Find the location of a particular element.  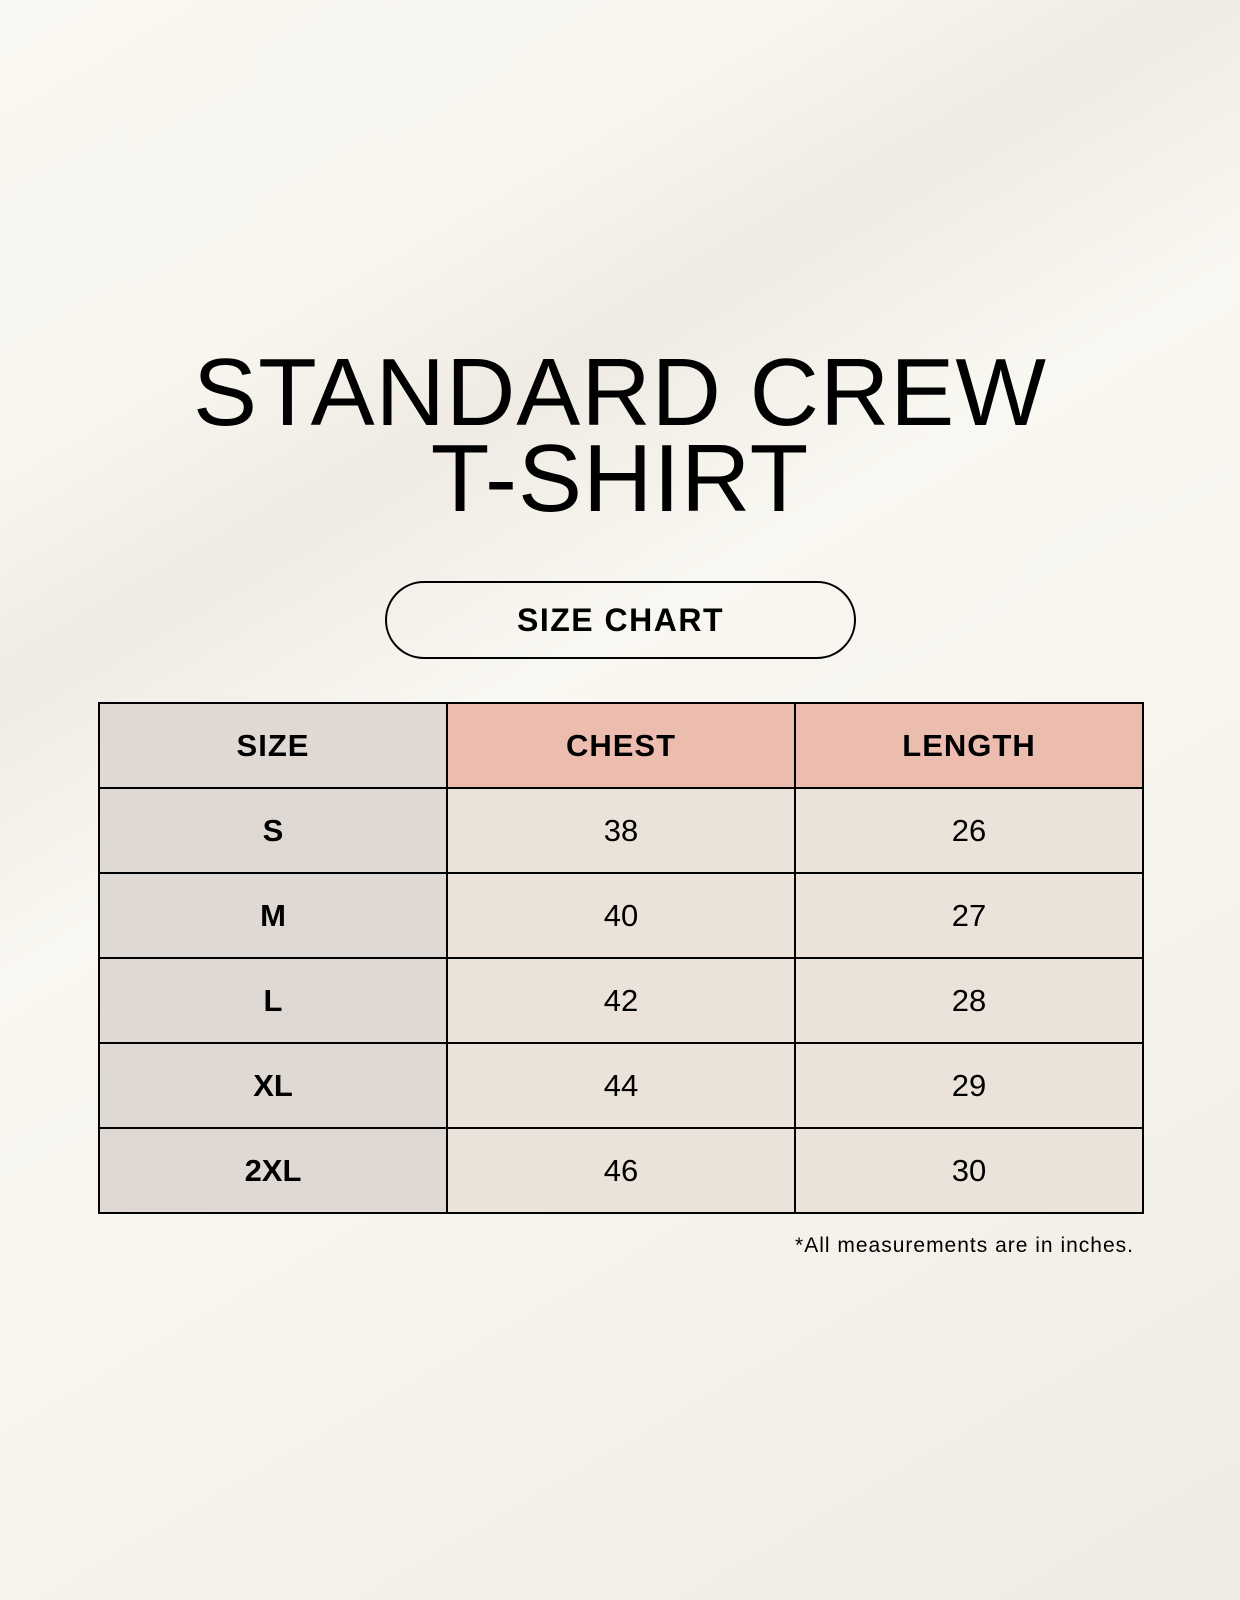

chest-cell: 46 is located at coordinates (621, 1170).